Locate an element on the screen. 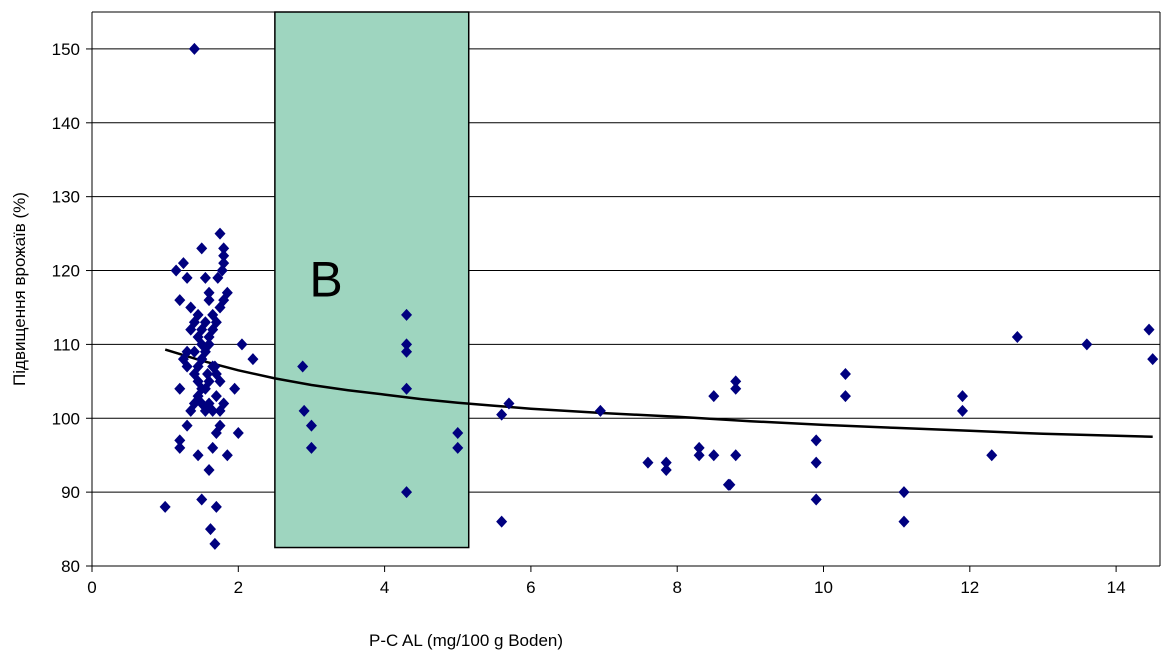  y-tick-label-3: 110 is located at coordinates (66, 344).